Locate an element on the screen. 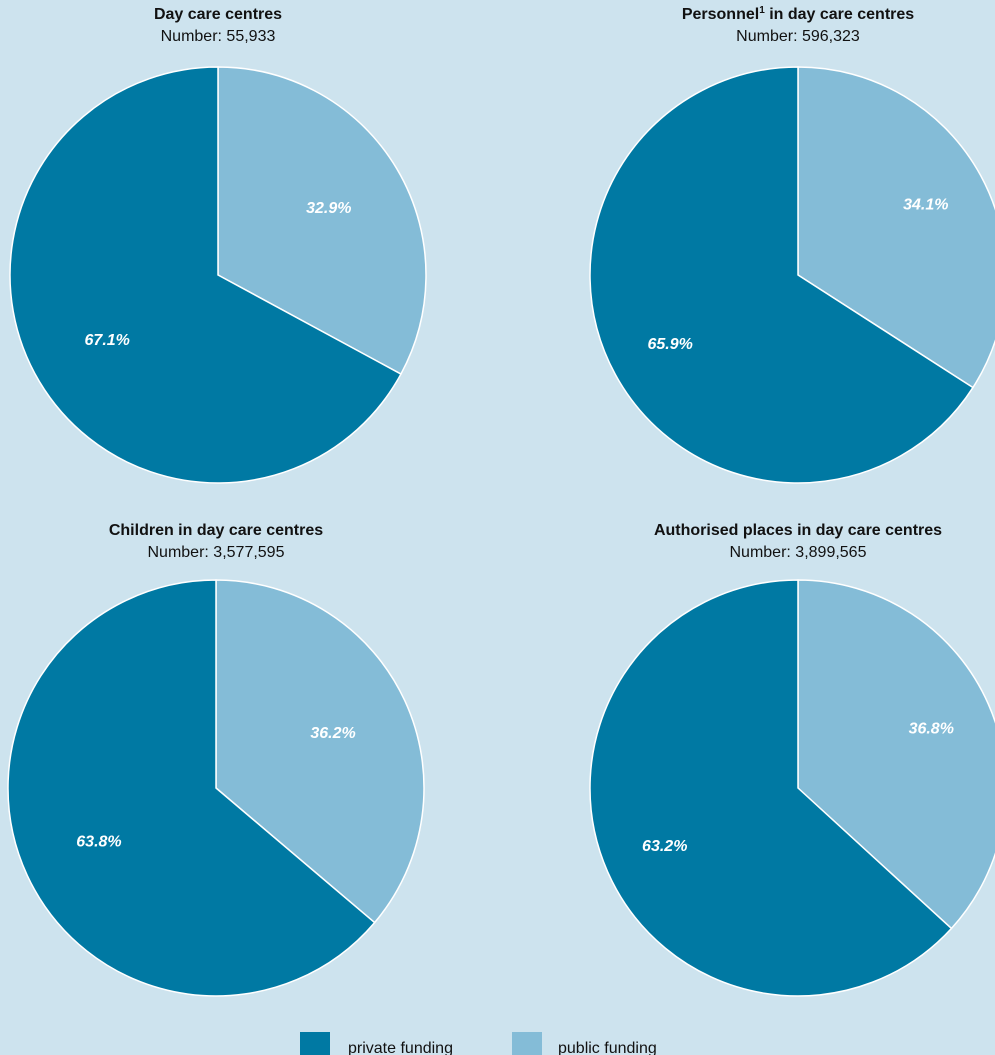  slice-label-private-funding: 65.9% is located at coordinates (670, 344).